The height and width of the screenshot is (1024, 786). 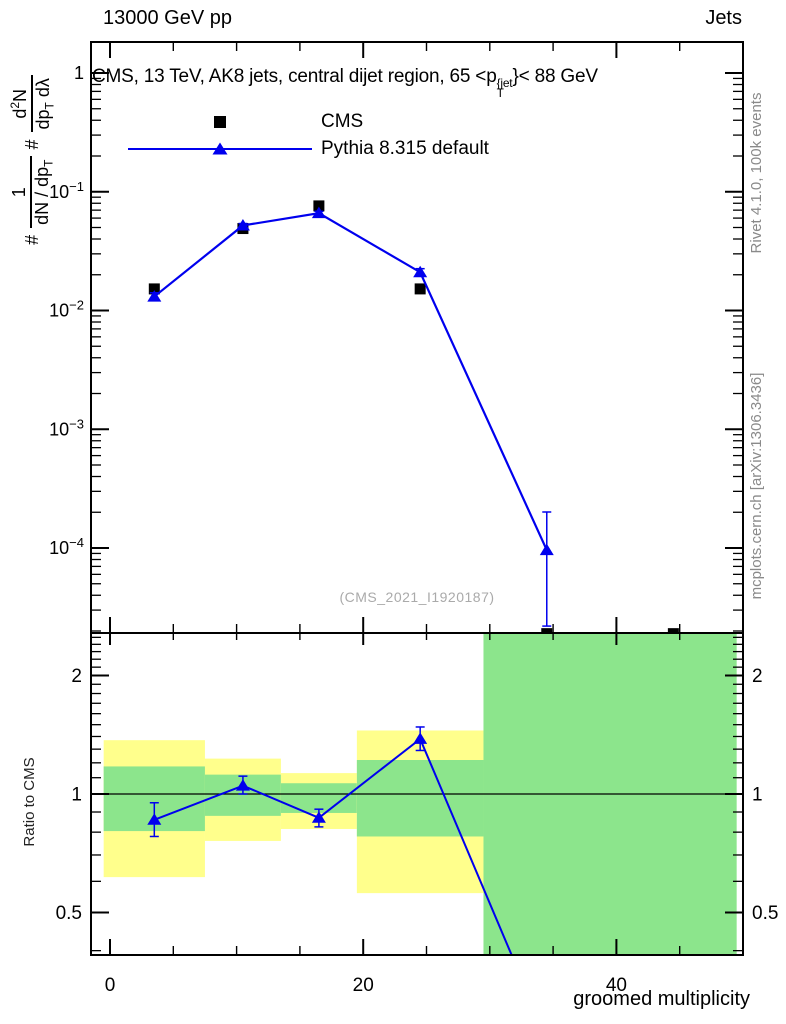 What do you see at coordinates (32, 144) in the screenshot?
I see `ylabel-hash-2: #` at bounding box center [32, 144].